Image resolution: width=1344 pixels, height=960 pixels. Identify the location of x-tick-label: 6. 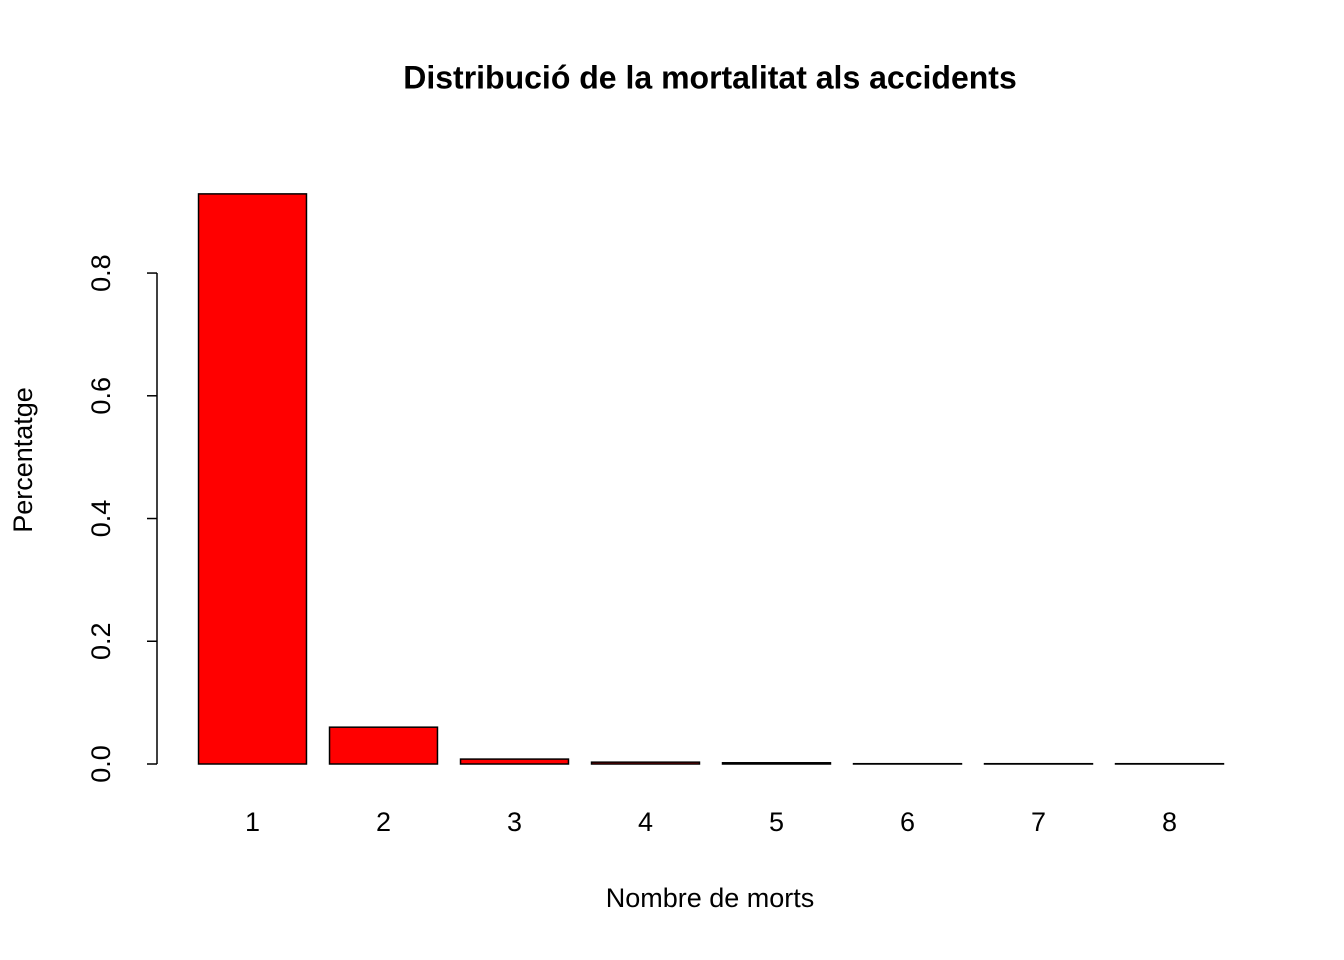
(907, 822).